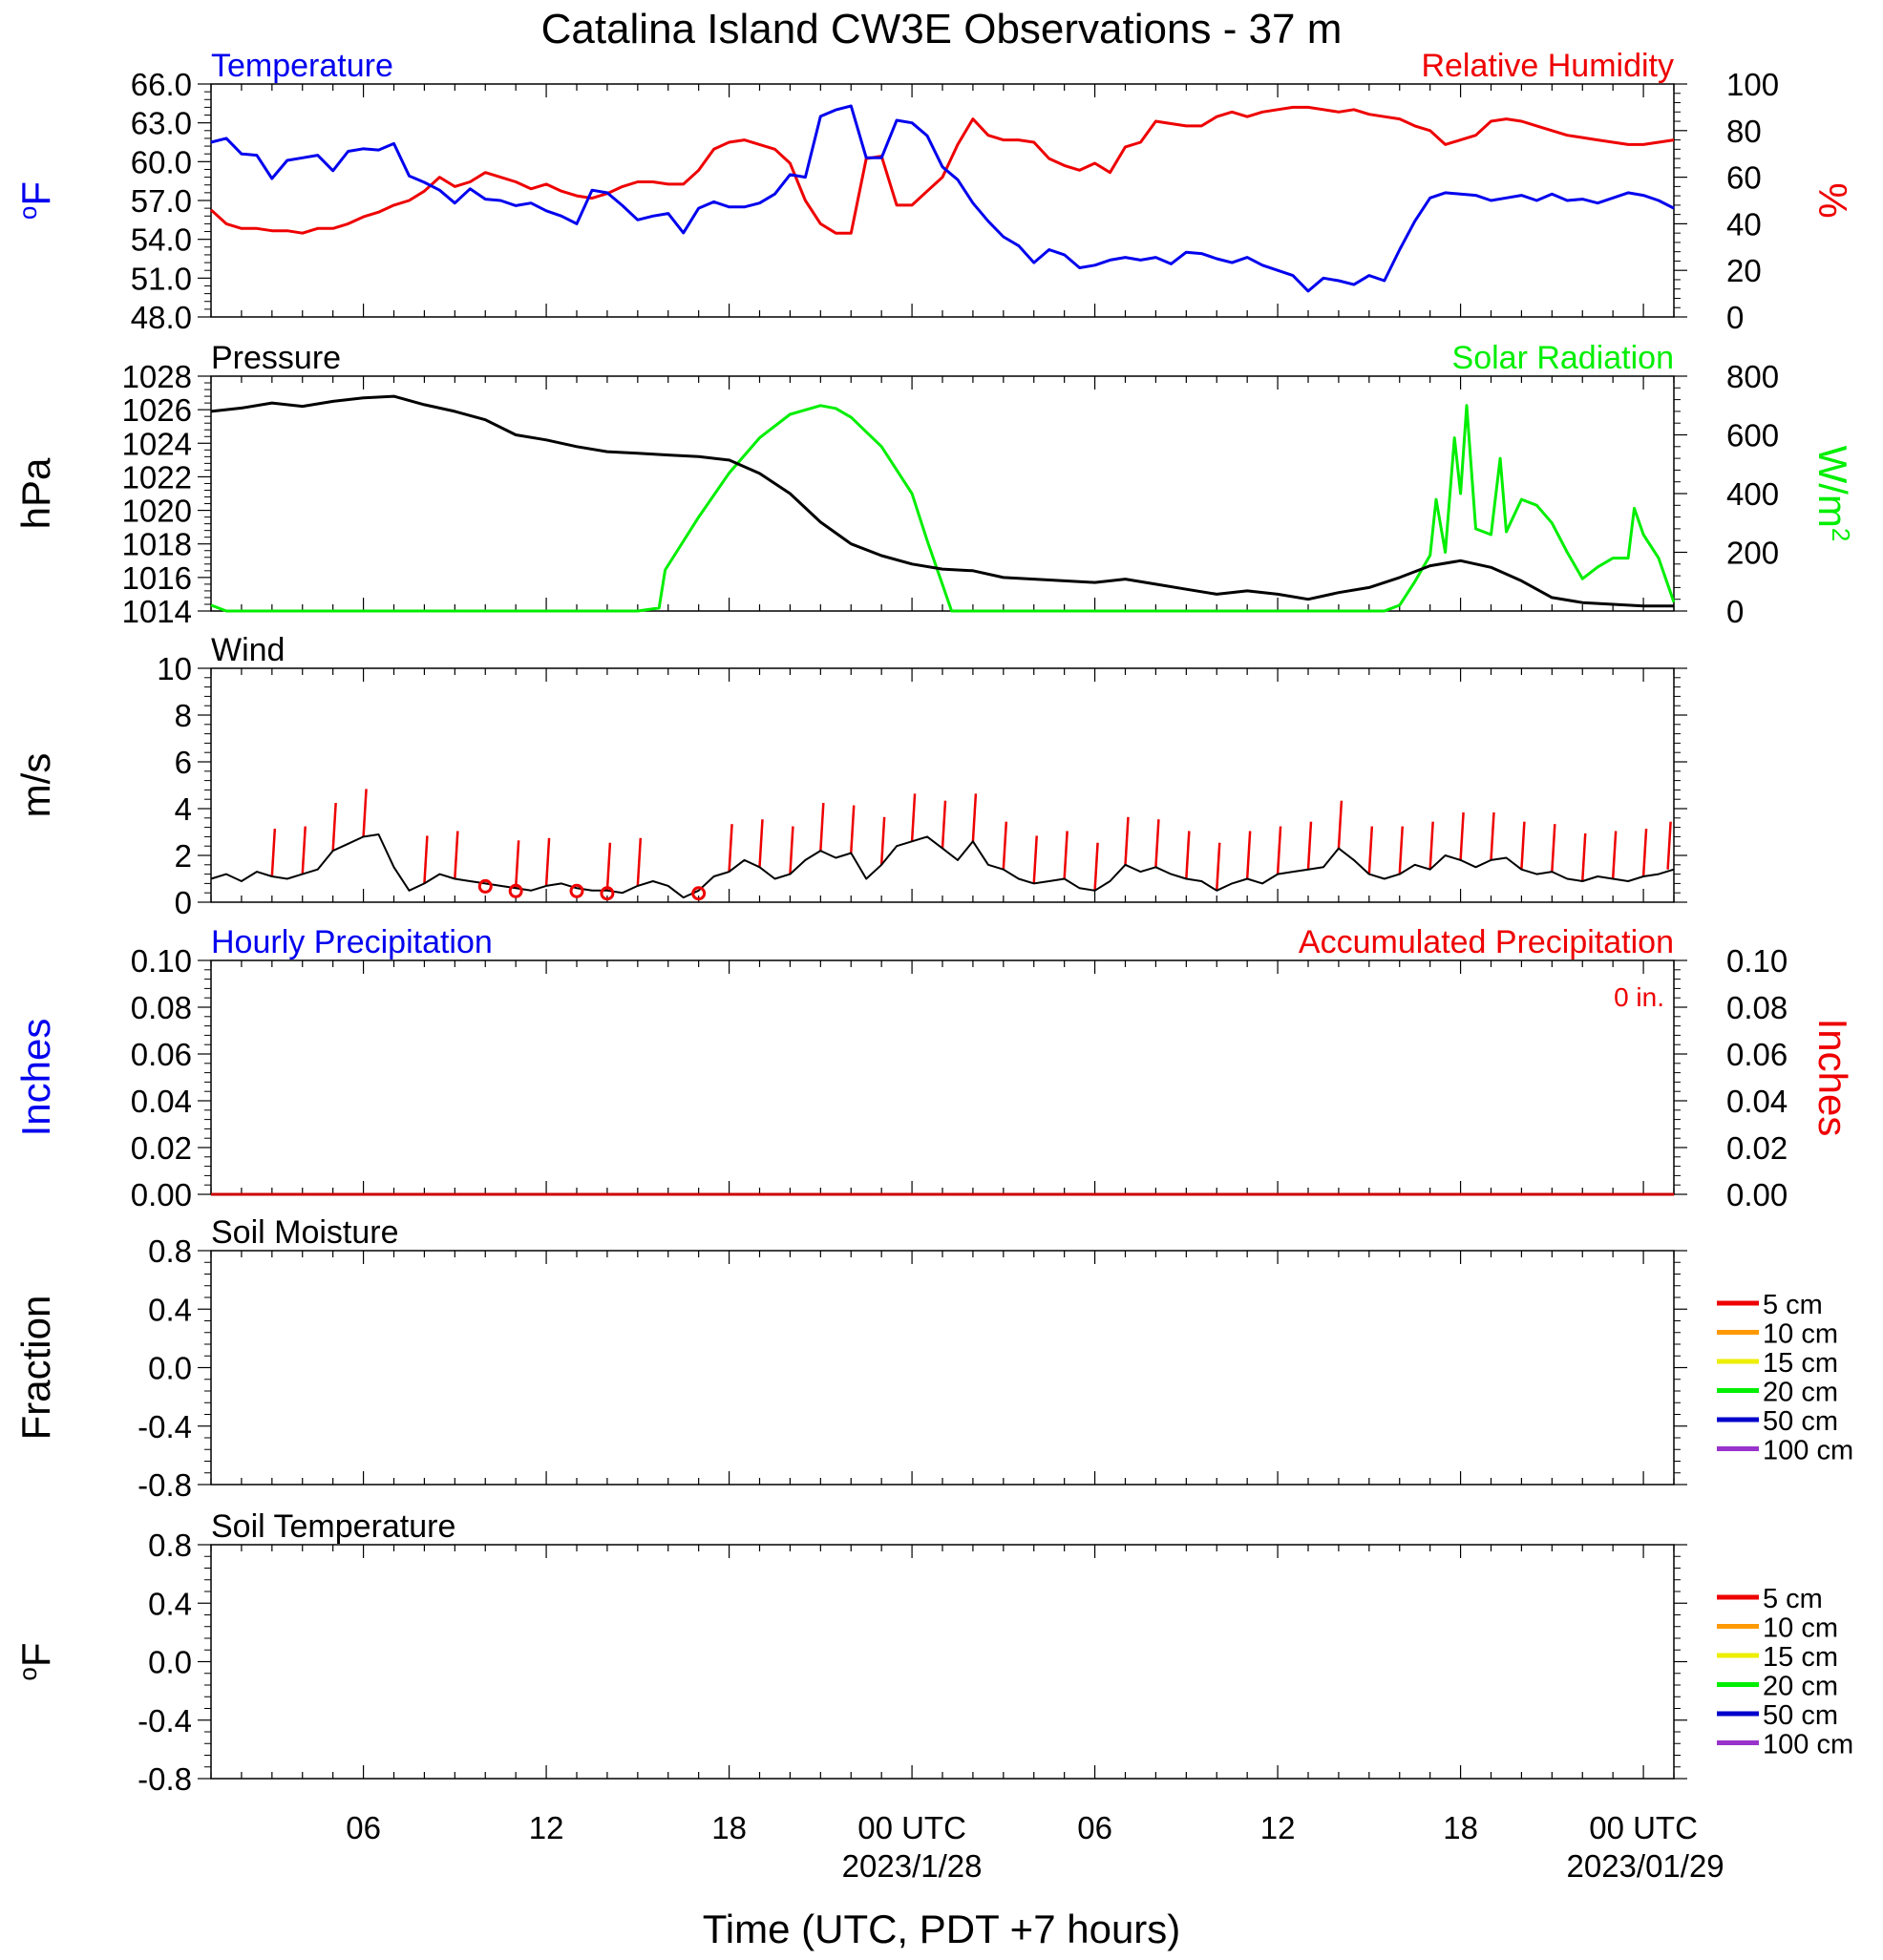 This screenshot has width=1883, height=1960. I want to click on label-base: F, so click(35, 193).